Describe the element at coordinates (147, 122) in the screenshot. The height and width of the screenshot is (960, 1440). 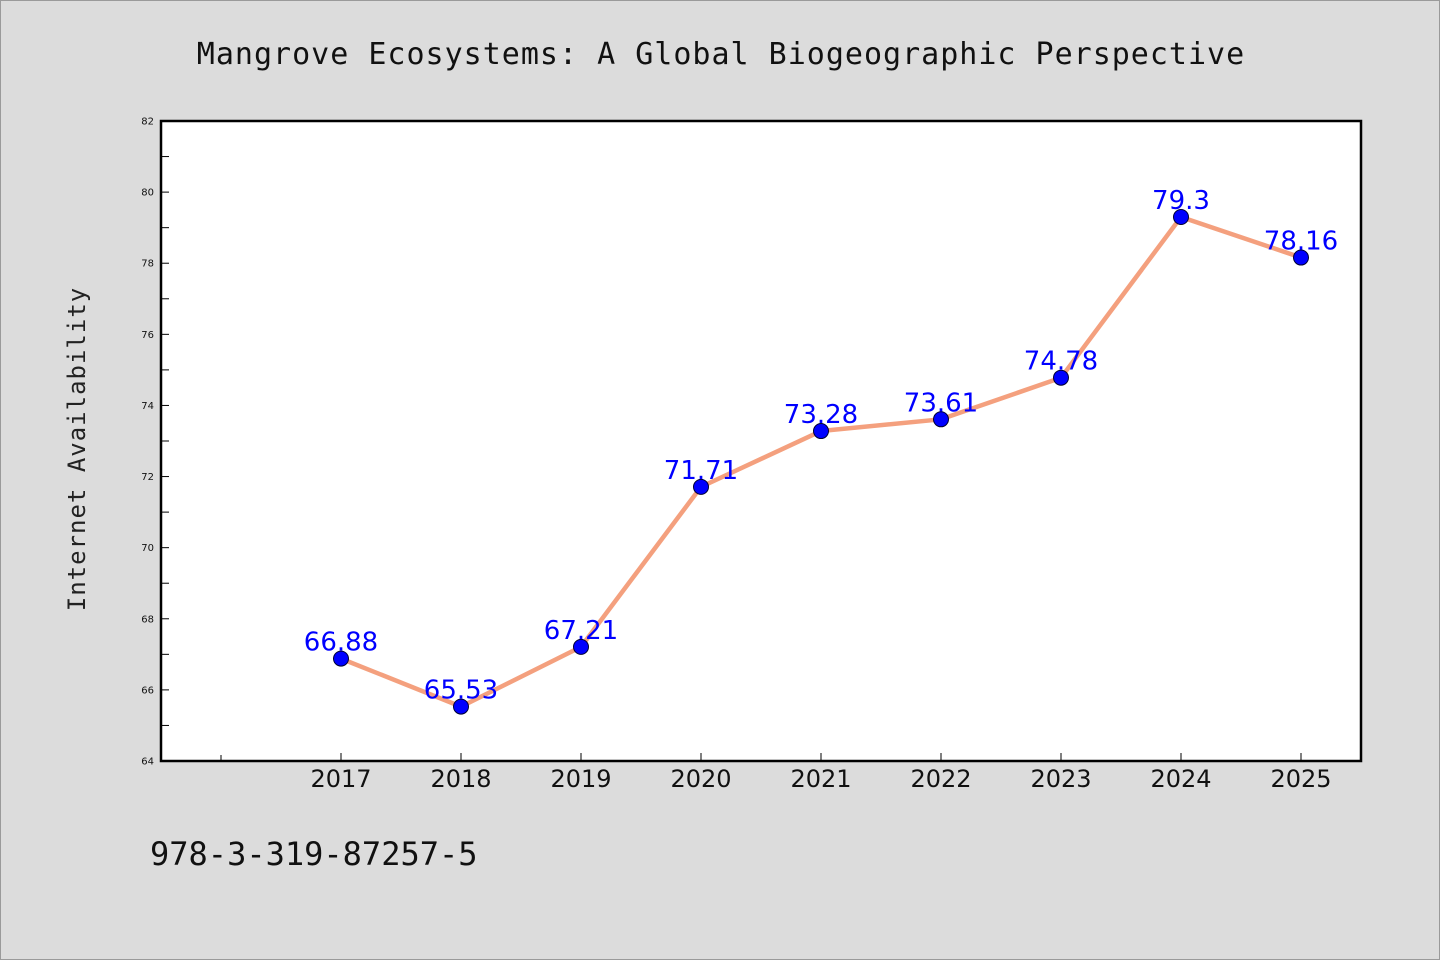
I see `y-tick-label: 82` at that location.